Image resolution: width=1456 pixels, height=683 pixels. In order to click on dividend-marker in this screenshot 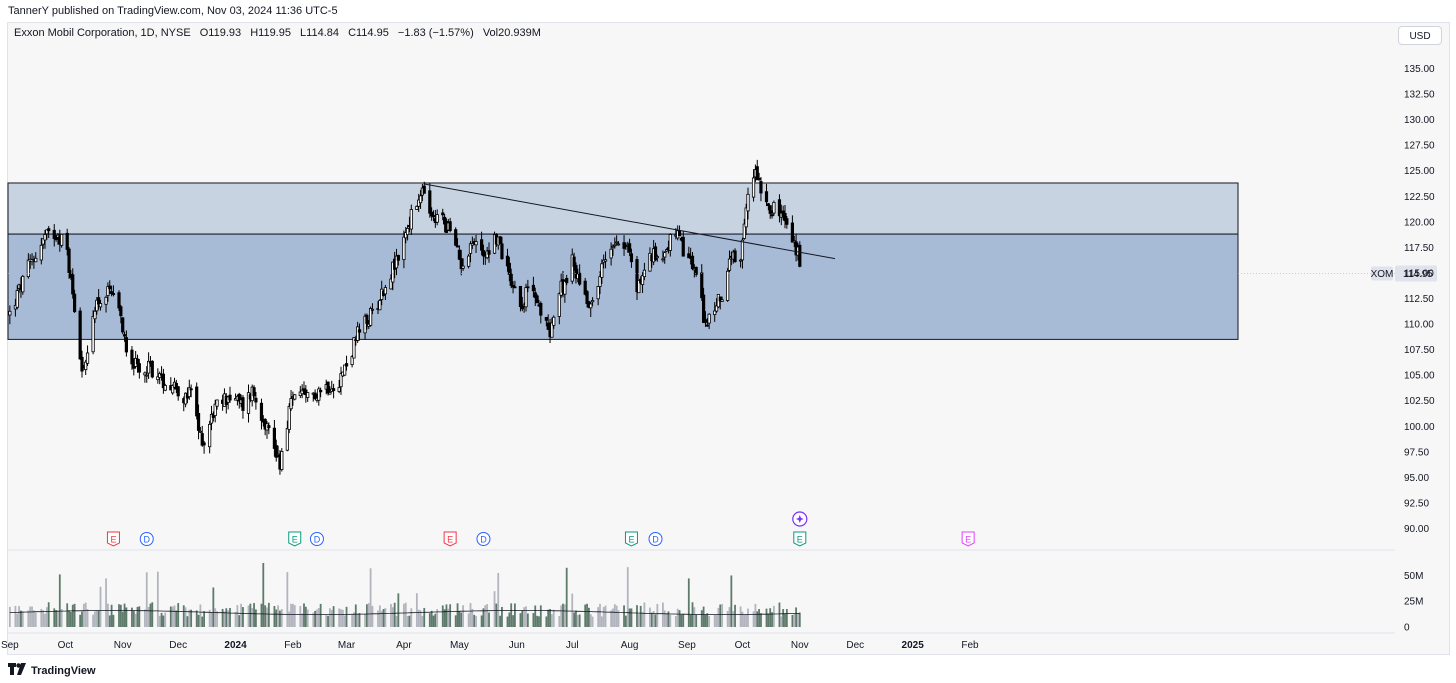, I will do `click(483, 539)`.